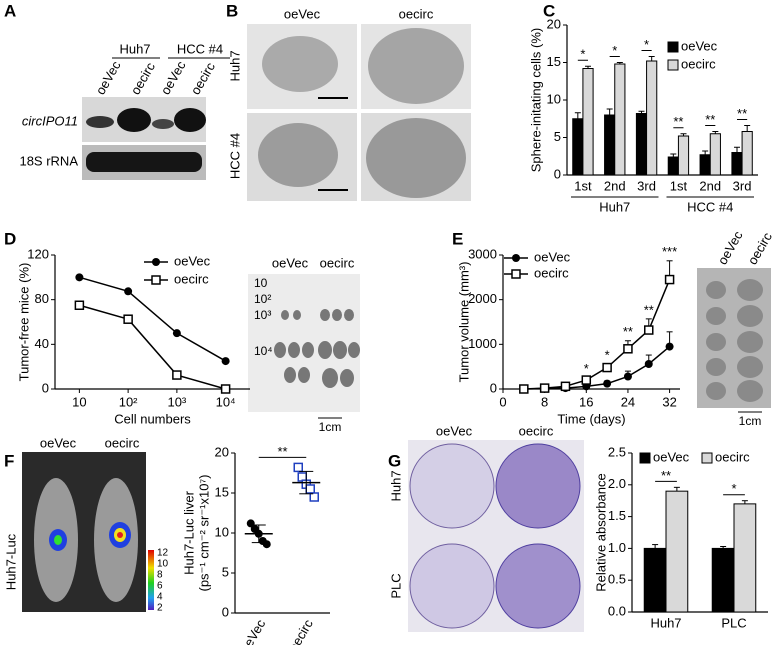 This screenshot has height=645, width=777. I want to click on y-tick-label: 0.0, so click(617, 610).